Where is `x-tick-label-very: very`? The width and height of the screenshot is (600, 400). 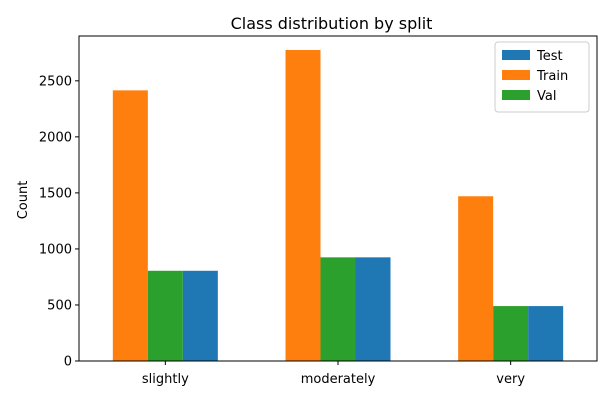
x-tick-label-very: very is located at coordinates (510, 379).